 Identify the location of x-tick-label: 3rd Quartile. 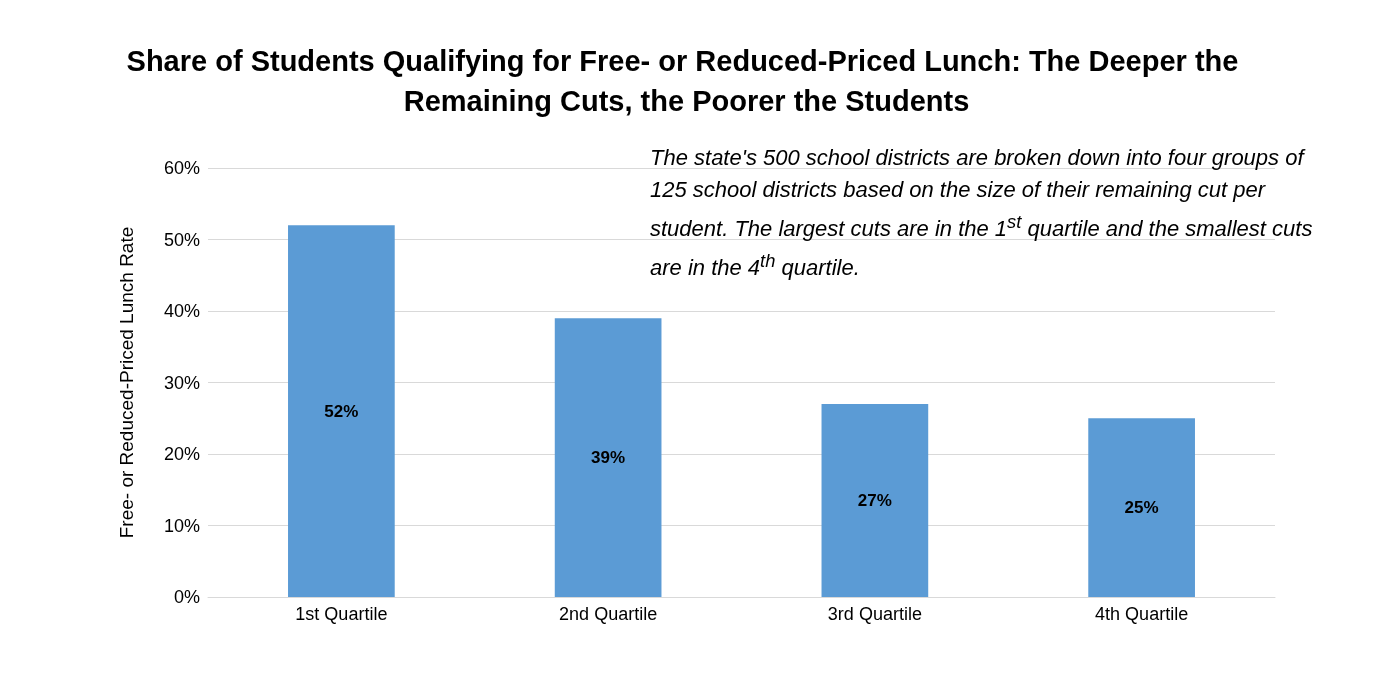
(874, 614).